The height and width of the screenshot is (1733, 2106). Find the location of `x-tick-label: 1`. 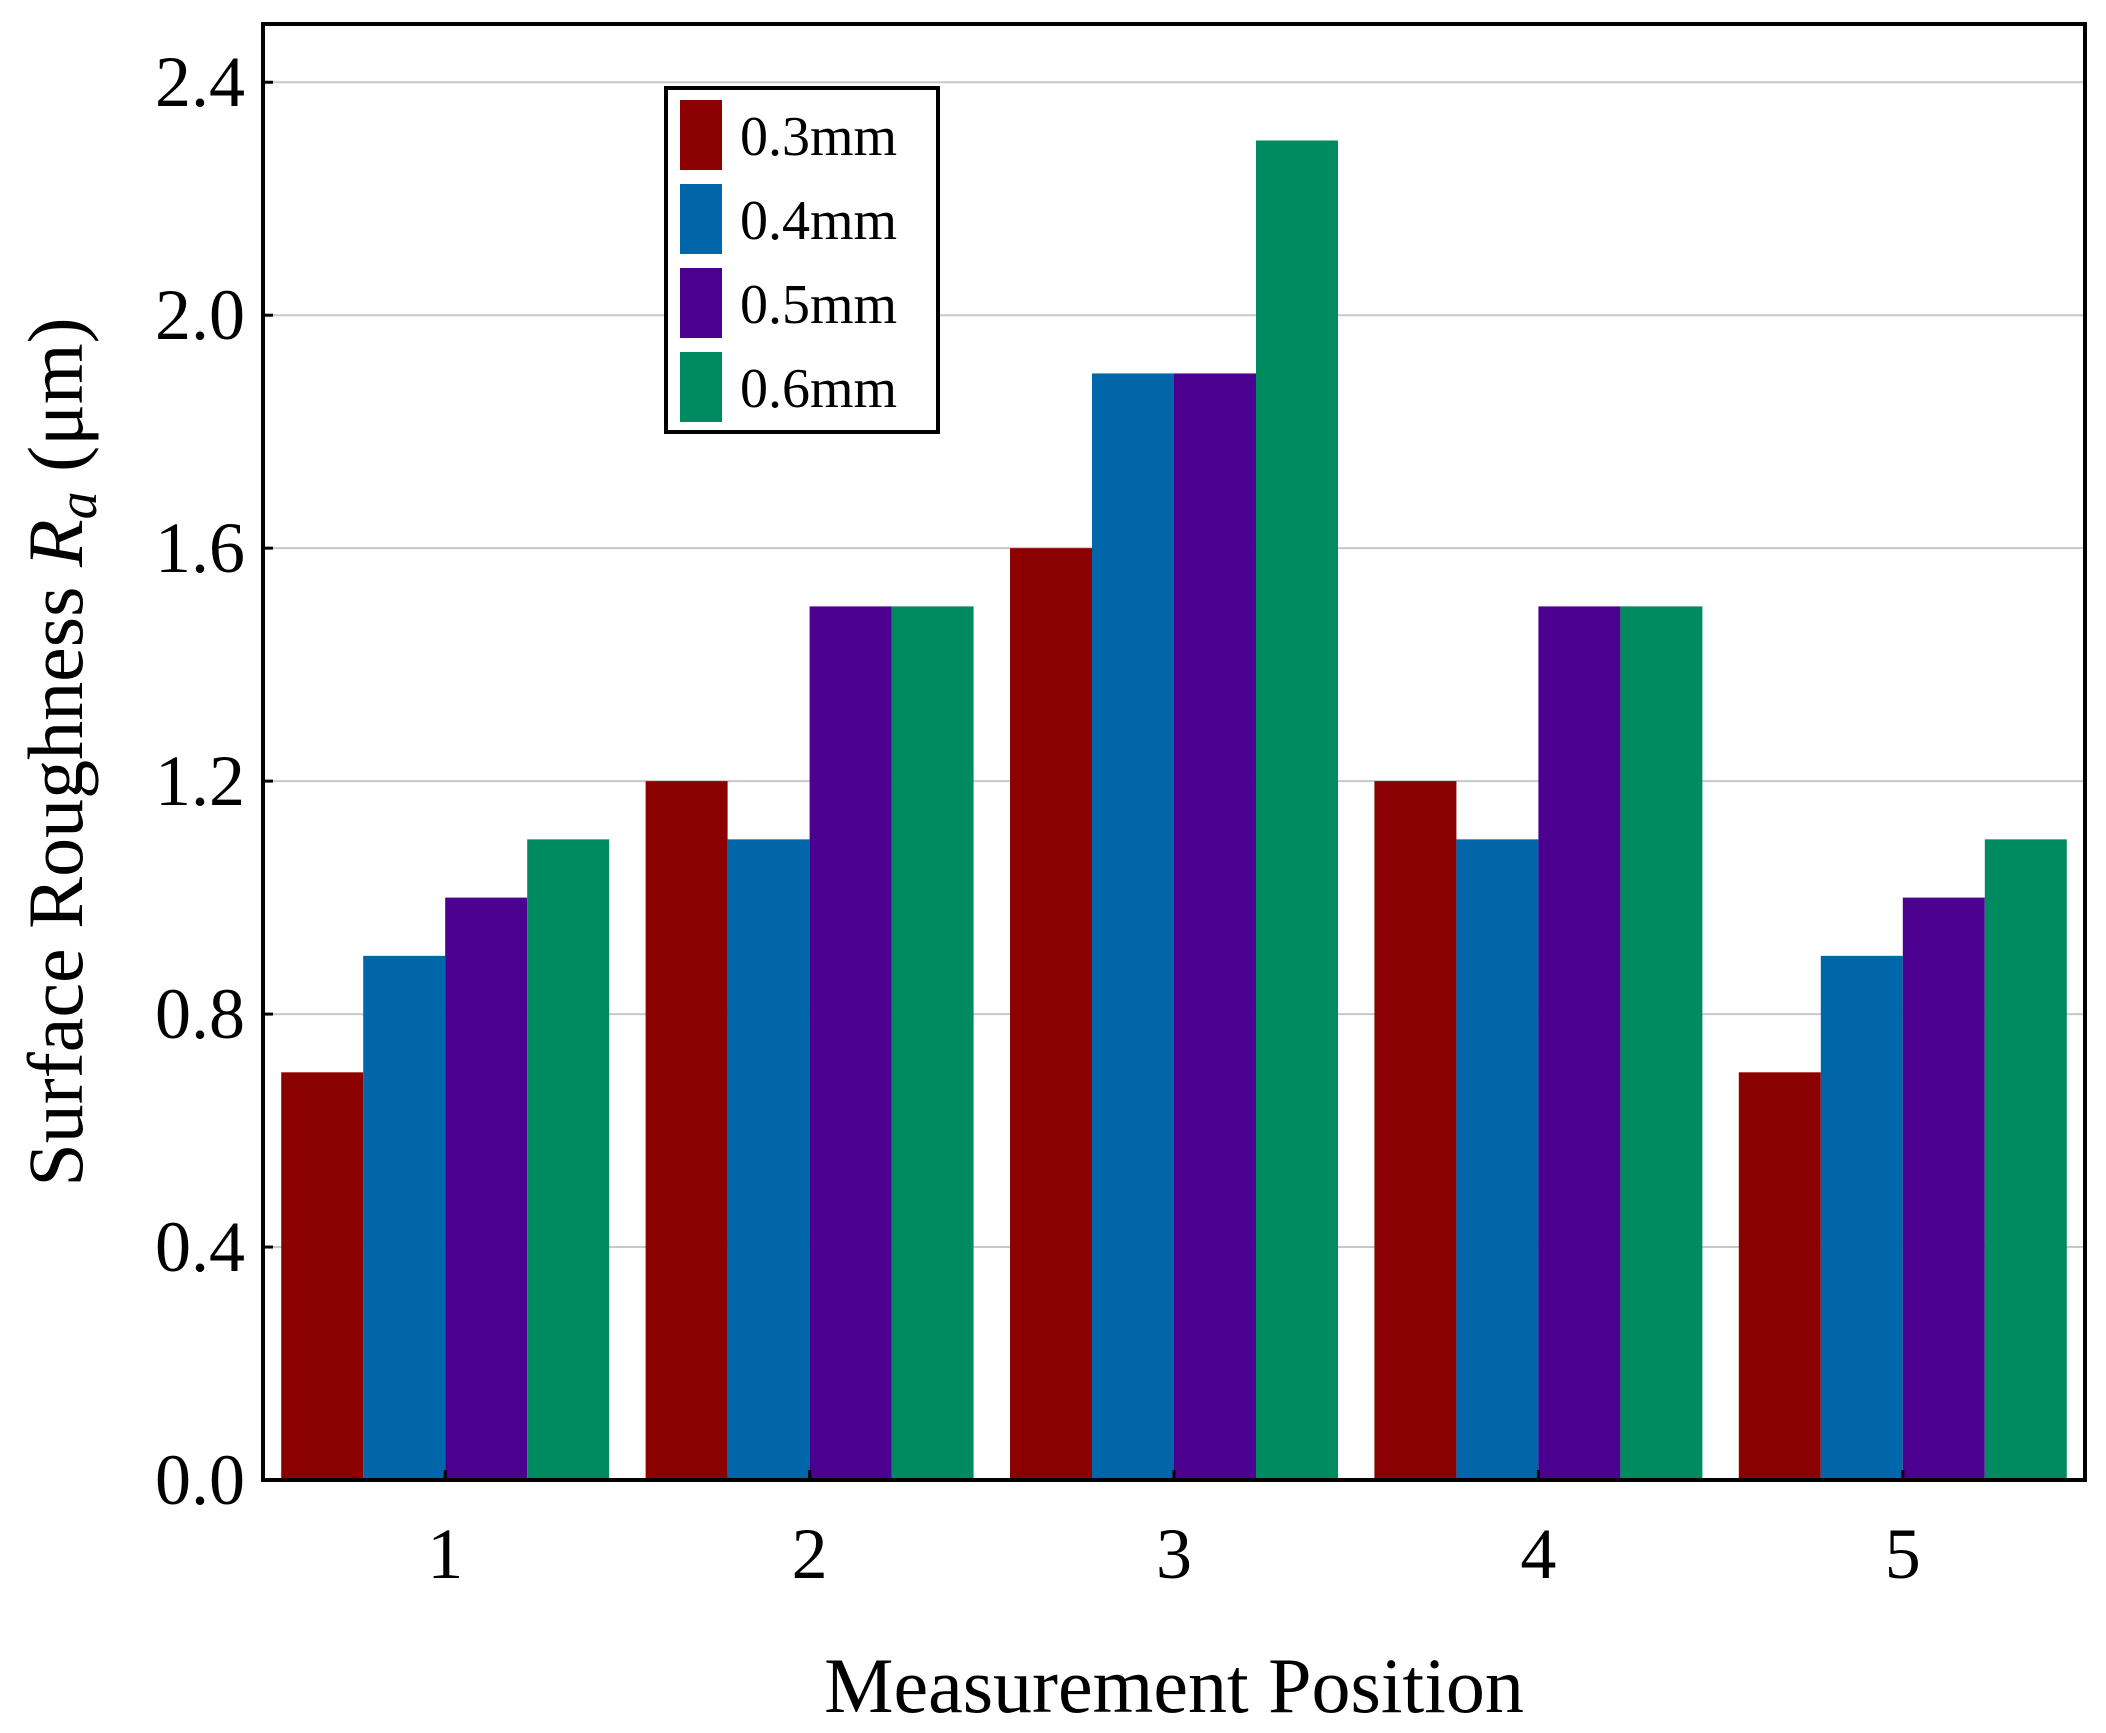

x-tick-label: 1 is located at coordinates (445, 1554).